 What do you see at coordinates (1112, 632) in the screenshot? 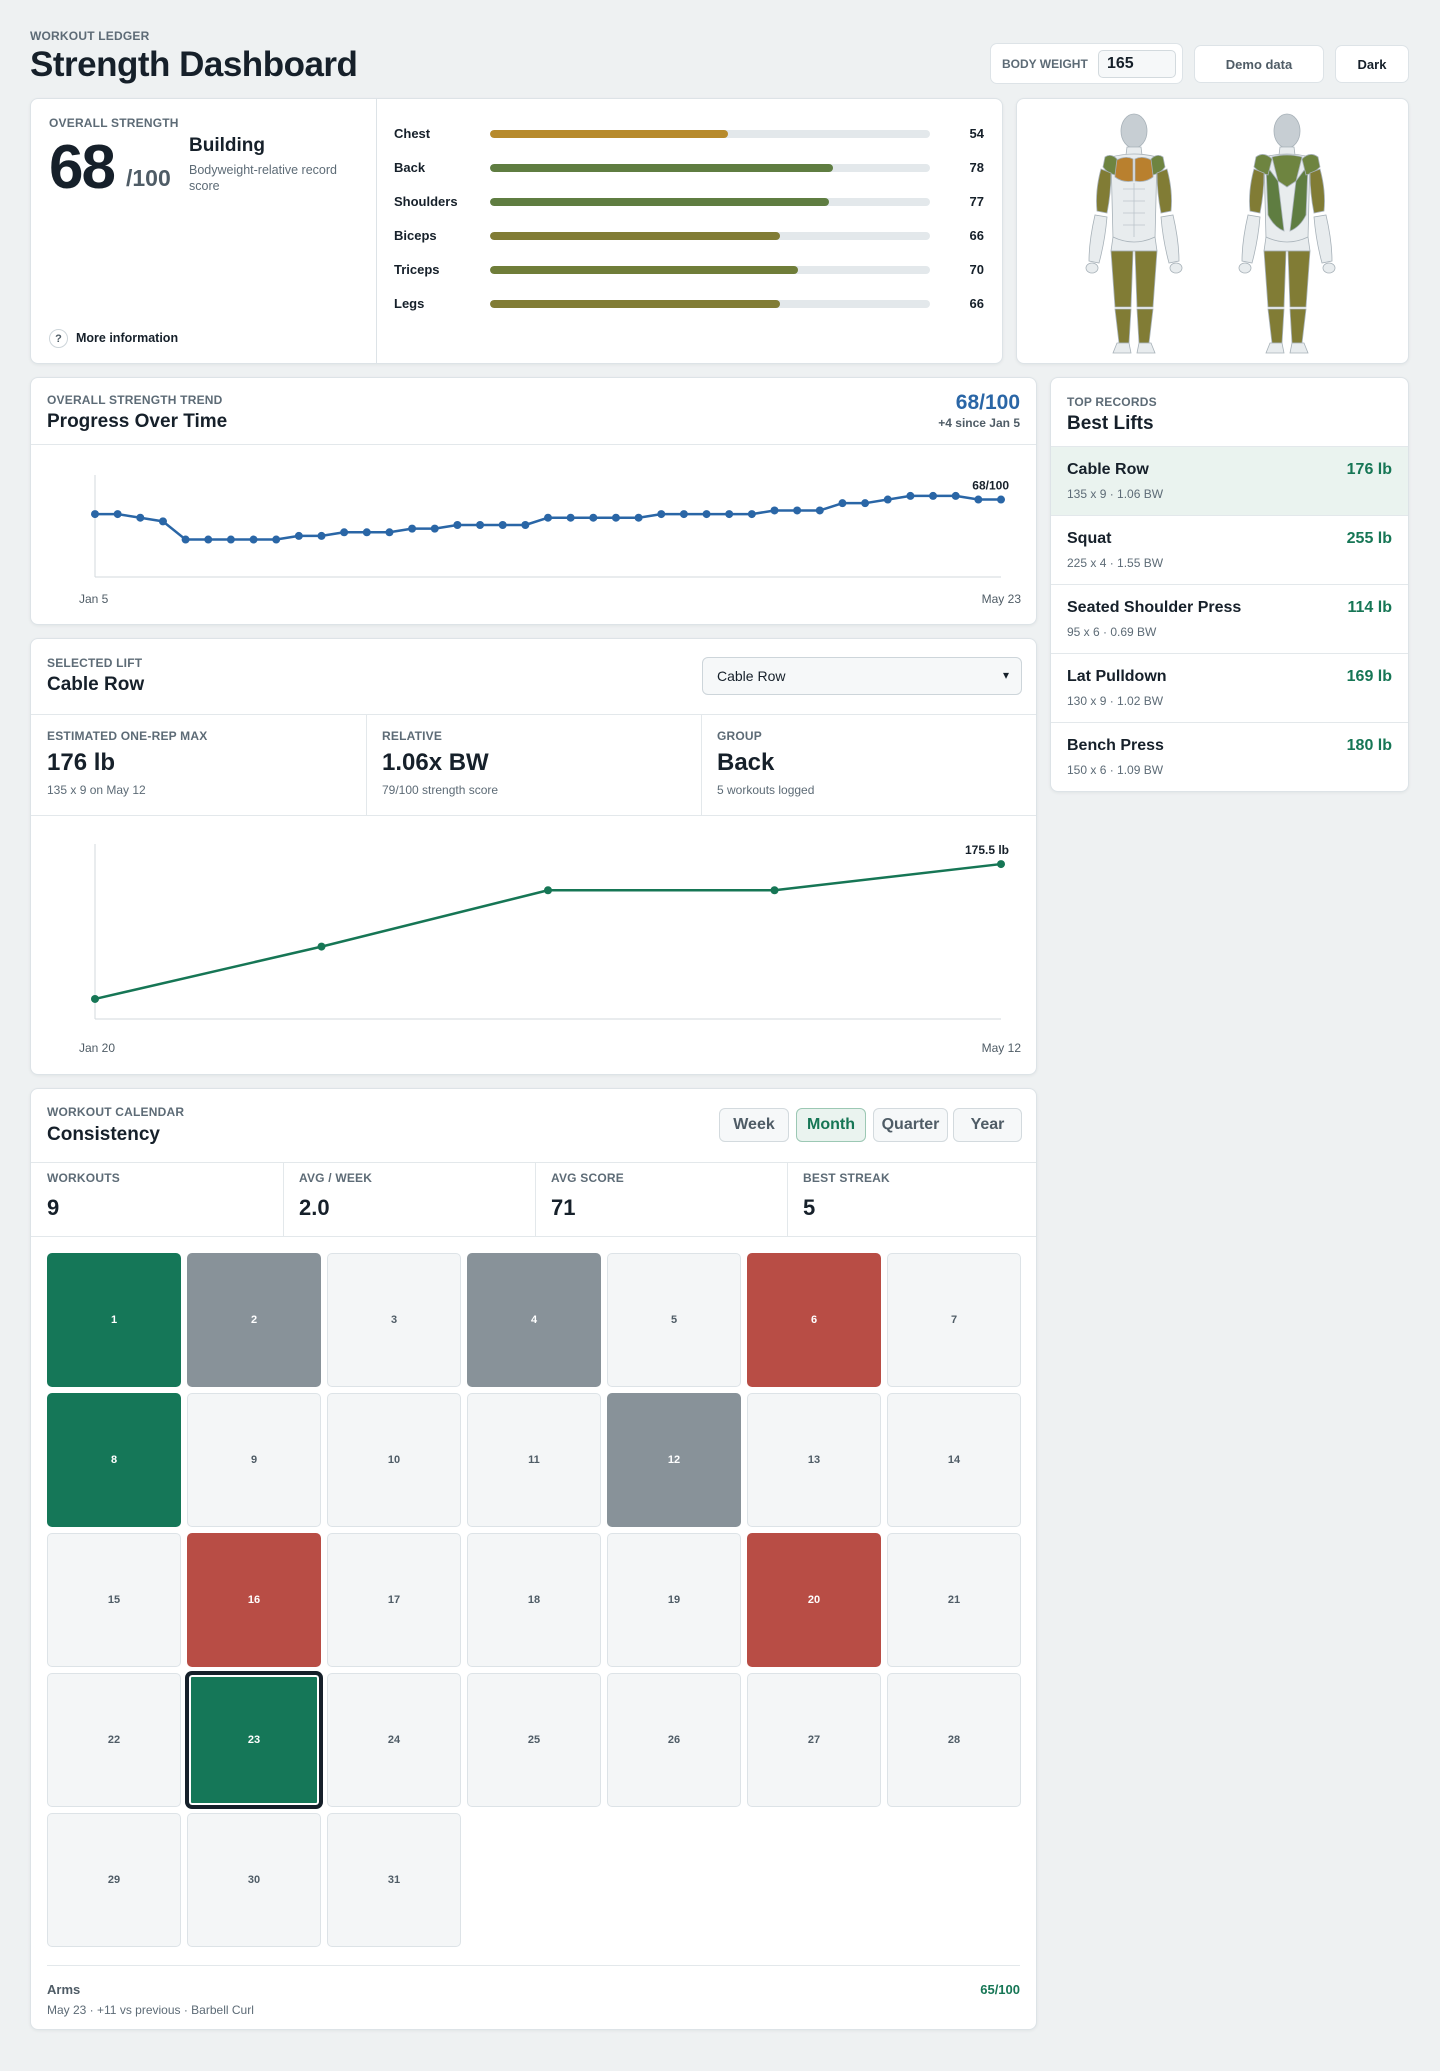
I see `record-detail: 95 x 6 · 0.69 BW` at bounding box center [1112, 632].